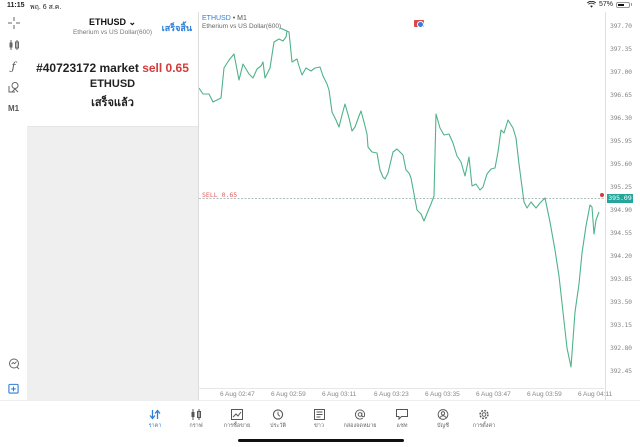  I want to click on chevron-down-icon: ⌄, so click(132, 22).